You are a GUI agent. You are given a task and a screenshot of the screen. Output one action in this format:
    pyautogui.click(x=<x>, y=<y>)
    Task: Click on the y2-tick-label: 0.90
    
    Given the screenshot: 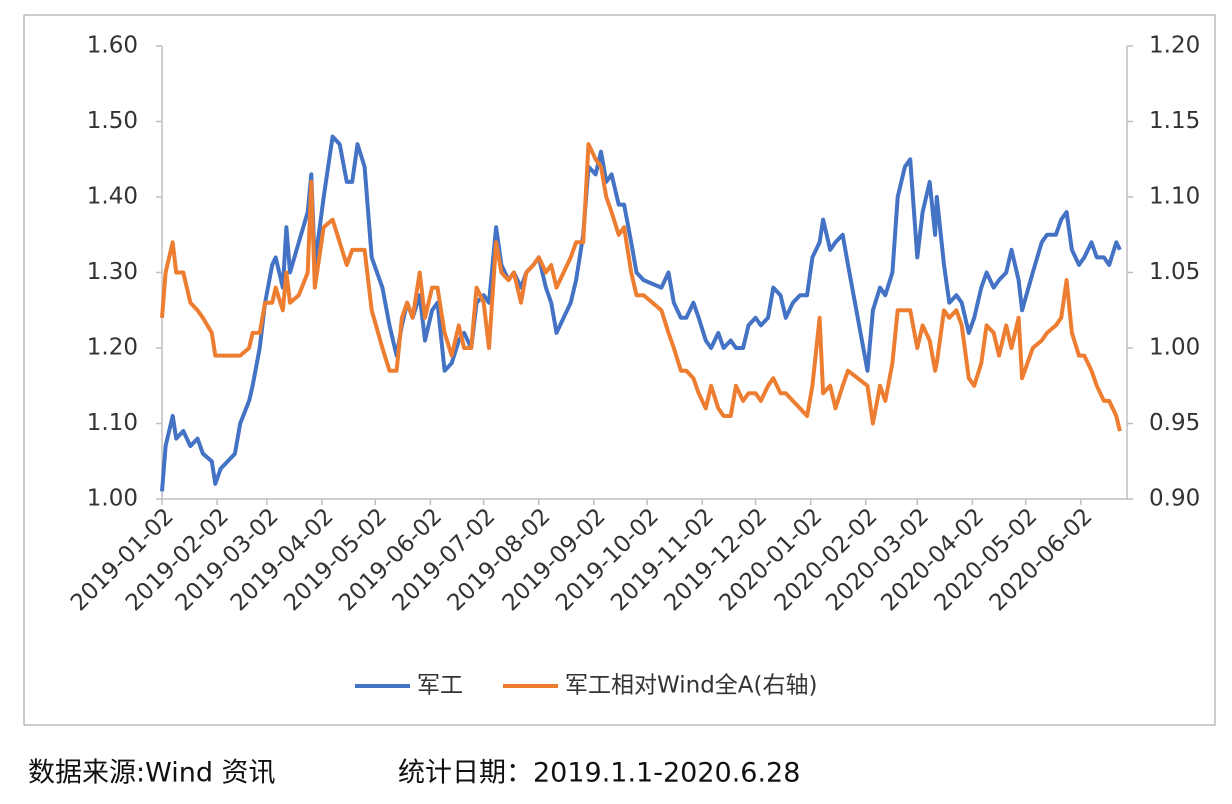 What is the action you would take?
    pyautogui.click(x=1174, y=499)
    